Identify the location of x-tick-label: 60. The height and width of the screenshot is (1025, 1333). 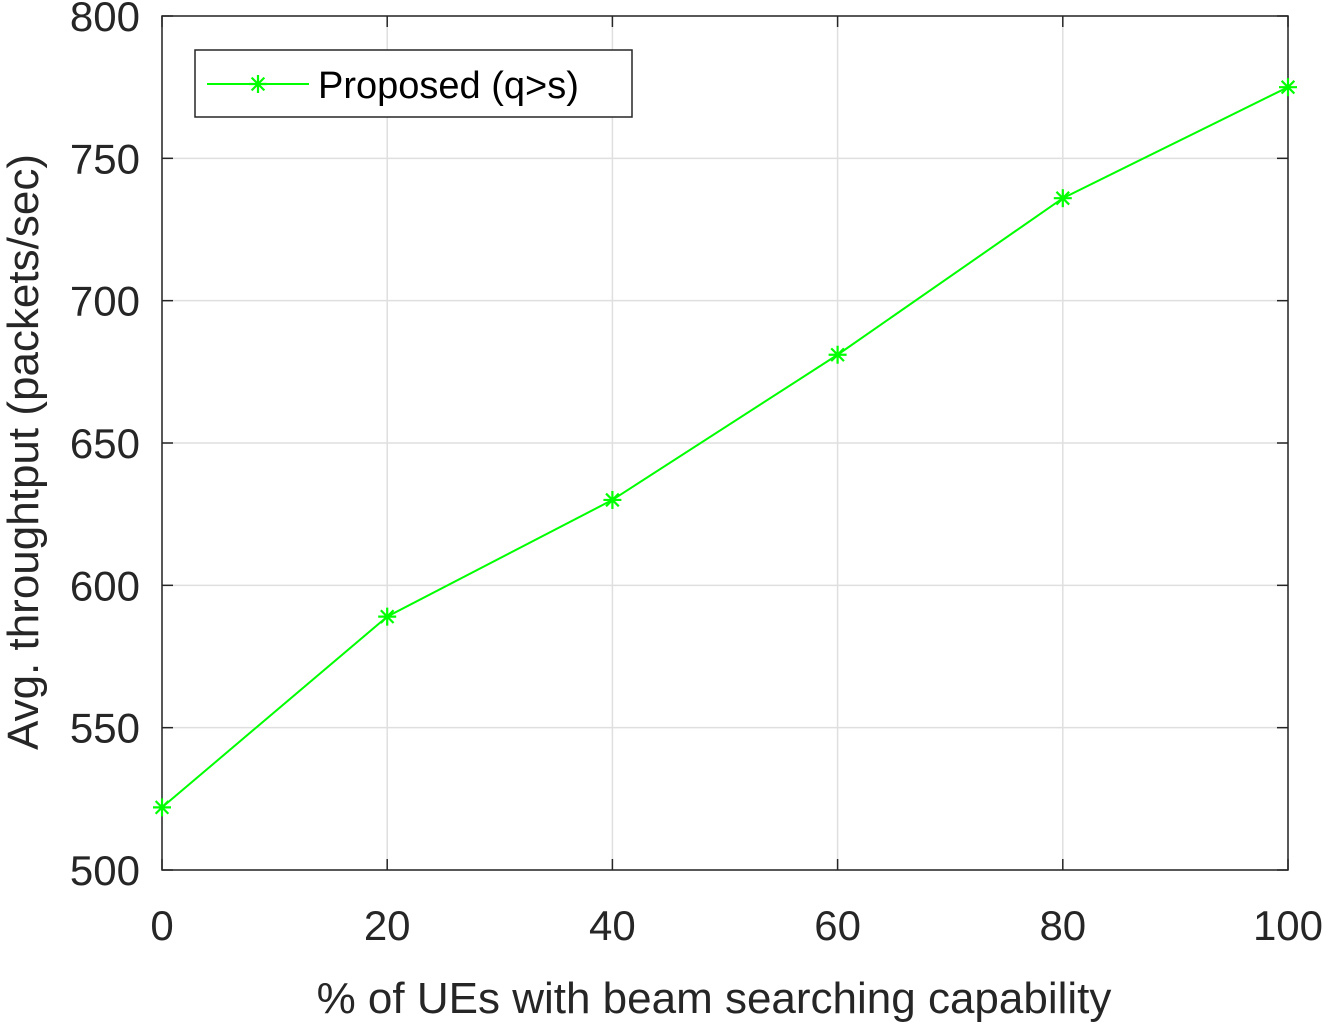
(837, 925).